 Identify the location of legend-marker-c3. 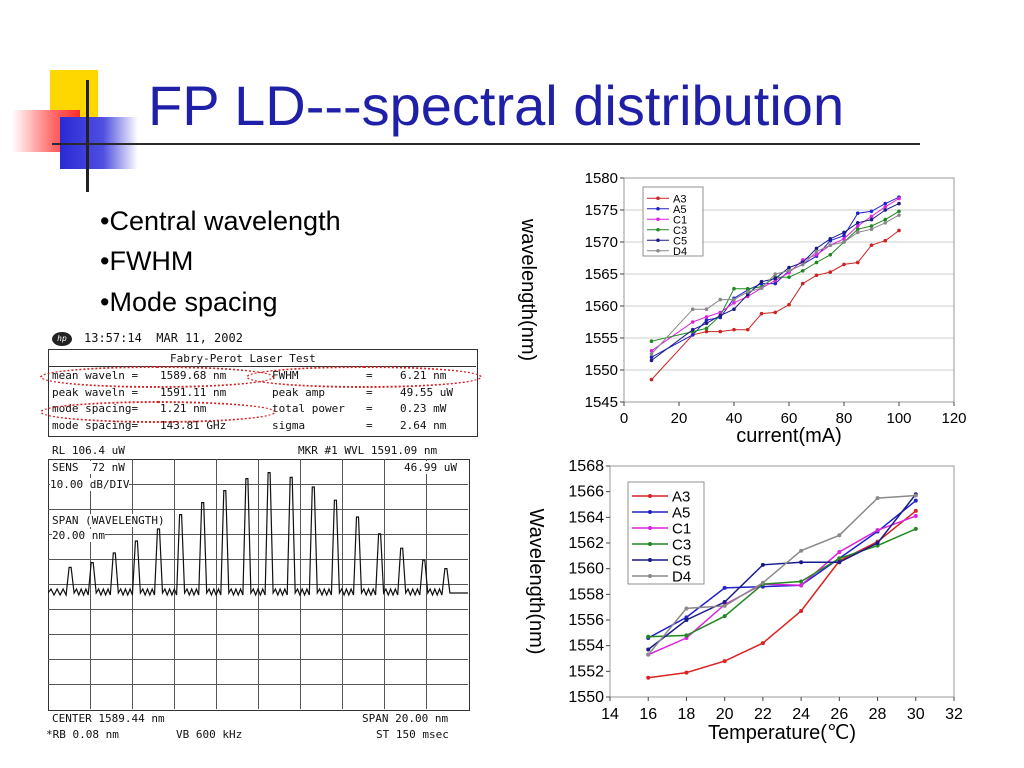
(650, 544).